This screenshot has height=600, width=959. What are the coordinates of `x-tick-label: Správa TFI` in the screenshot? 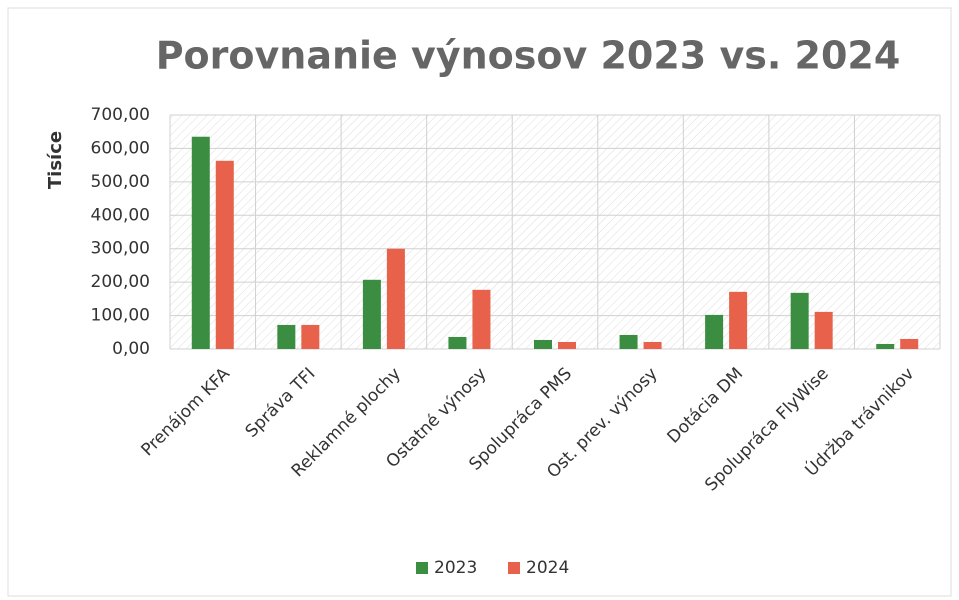 It's located at (281, 403).